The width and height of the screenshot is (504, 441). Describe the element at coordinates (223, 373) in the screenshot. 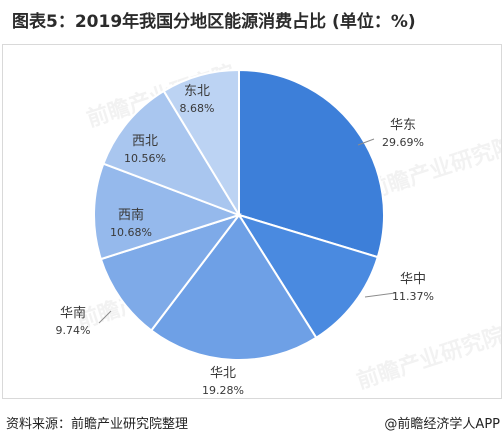

I see `slice-label-name: 华北` at that location.